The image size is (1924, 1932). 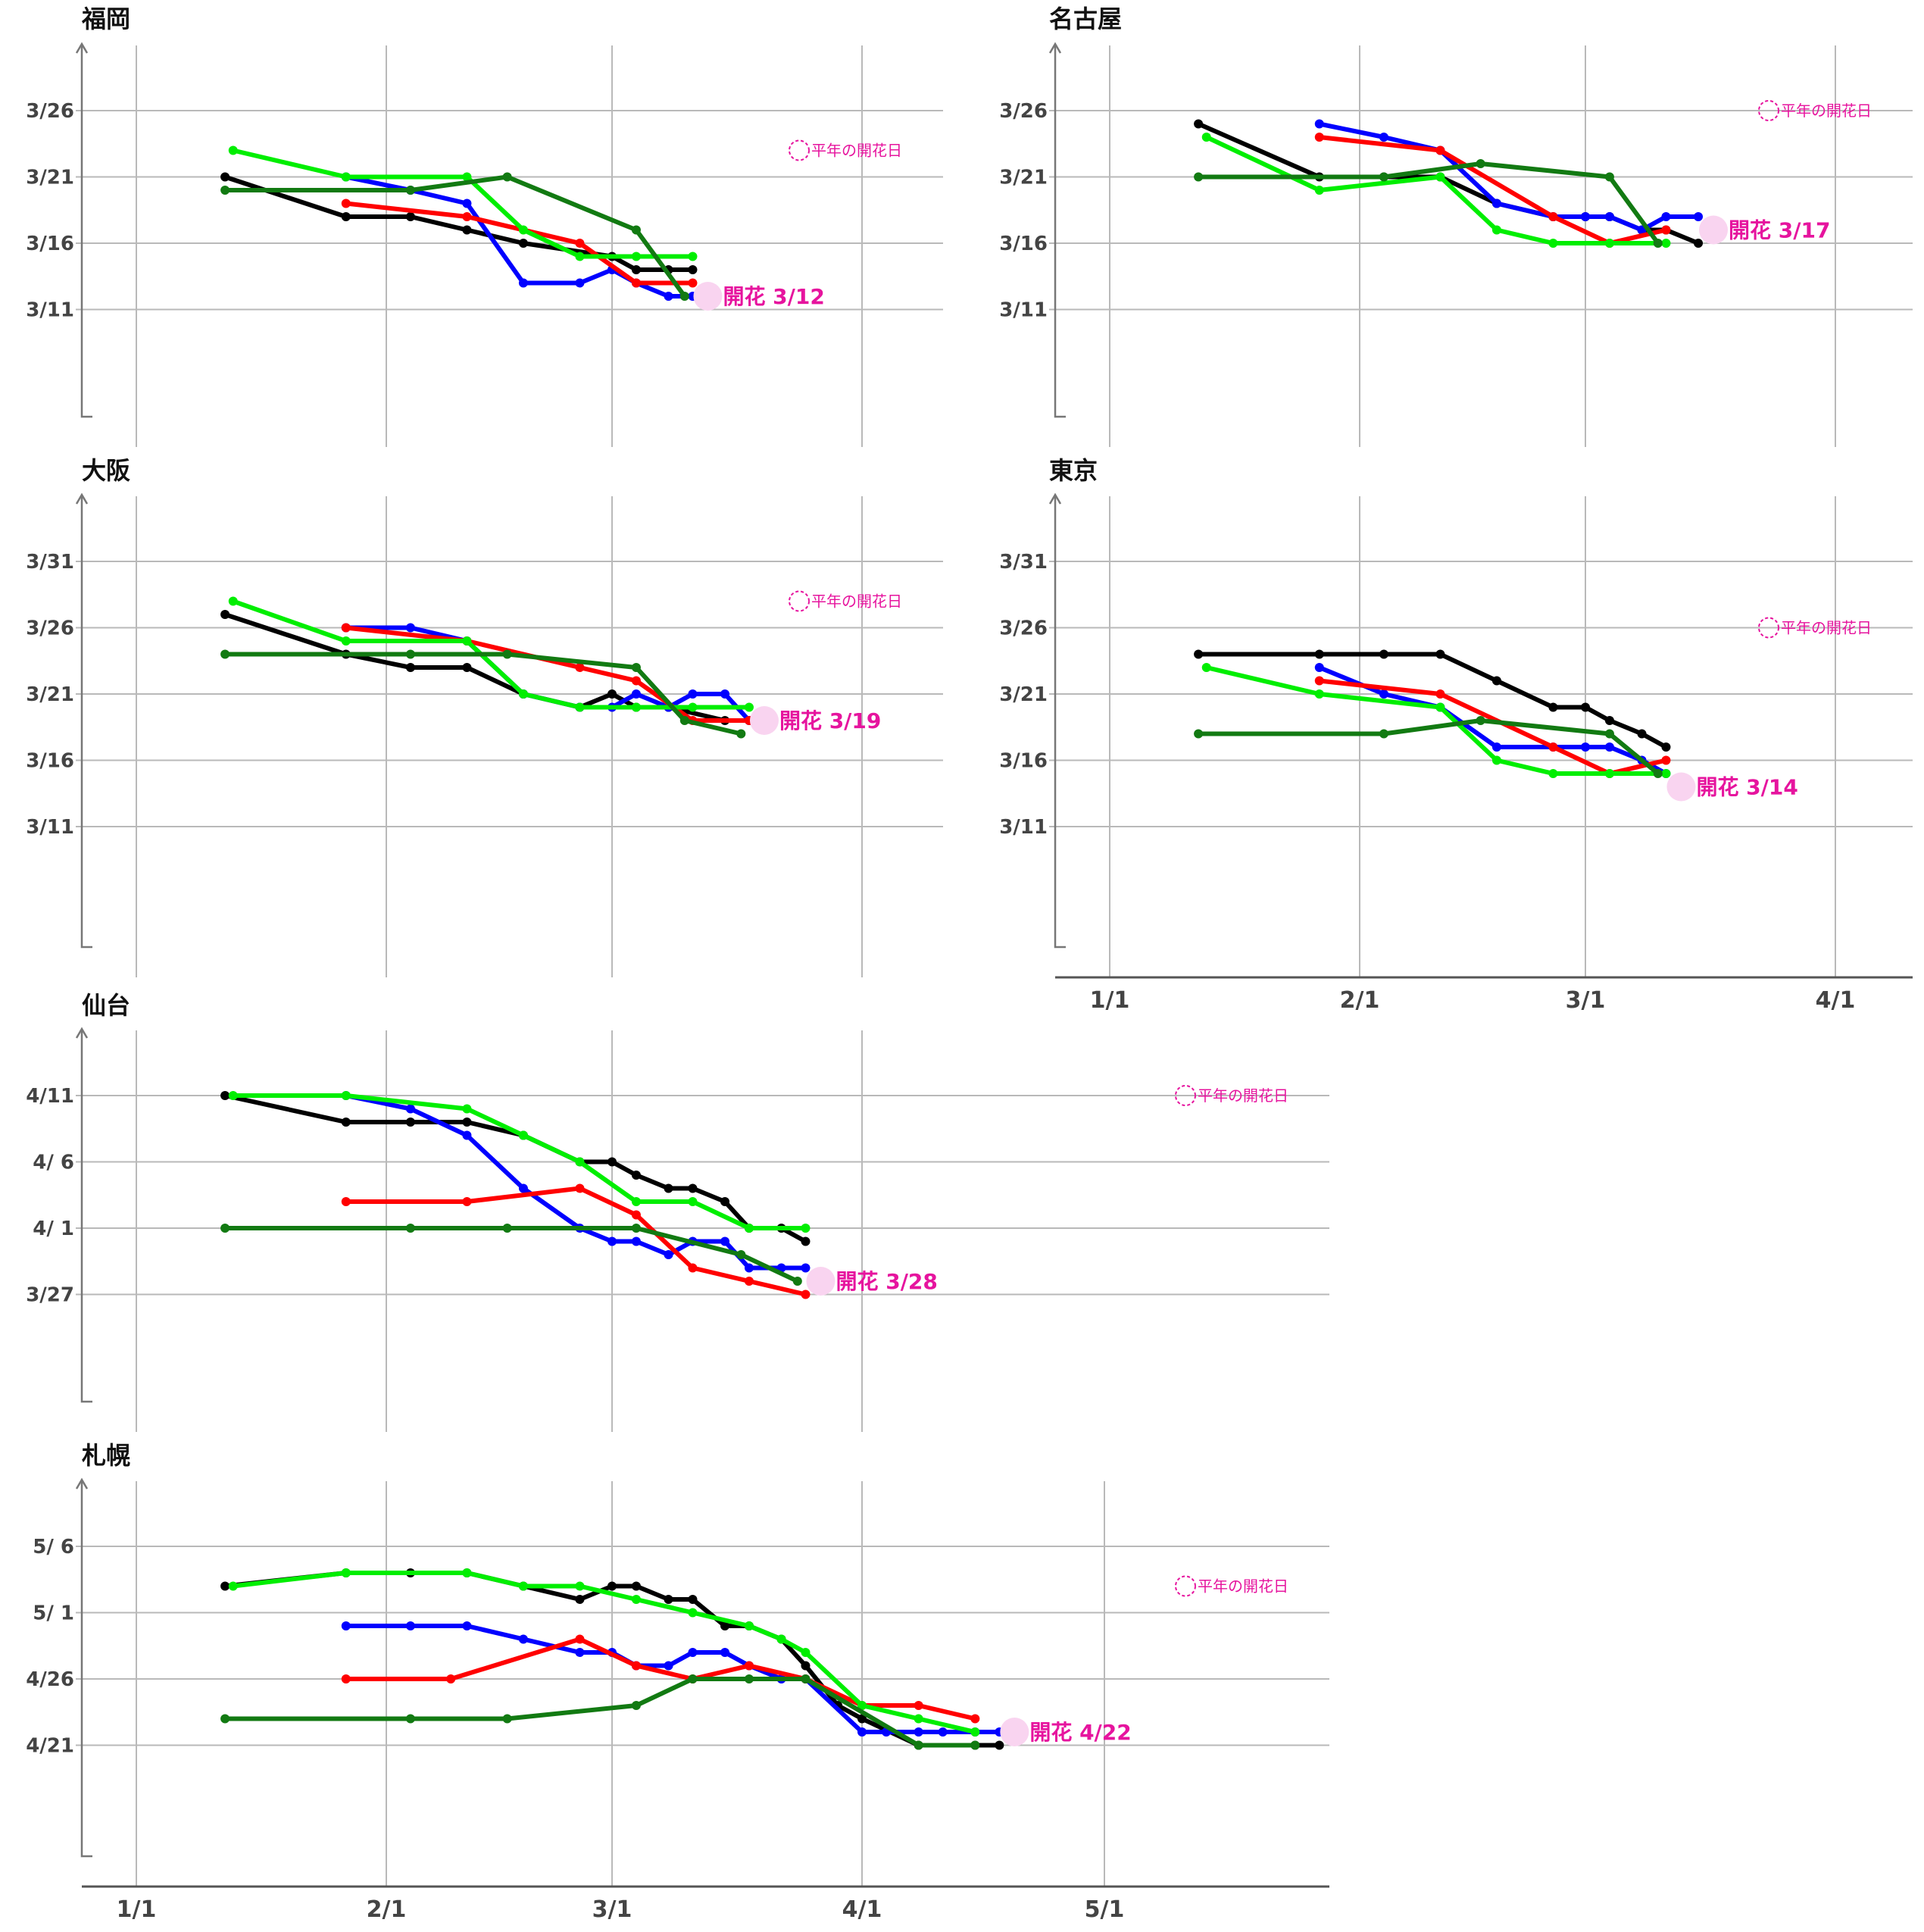 What do you see at coordinates (137, 1909) in the screenshot?
I see `x-tick-label: 1/1` at bounding box center [137, 1909].